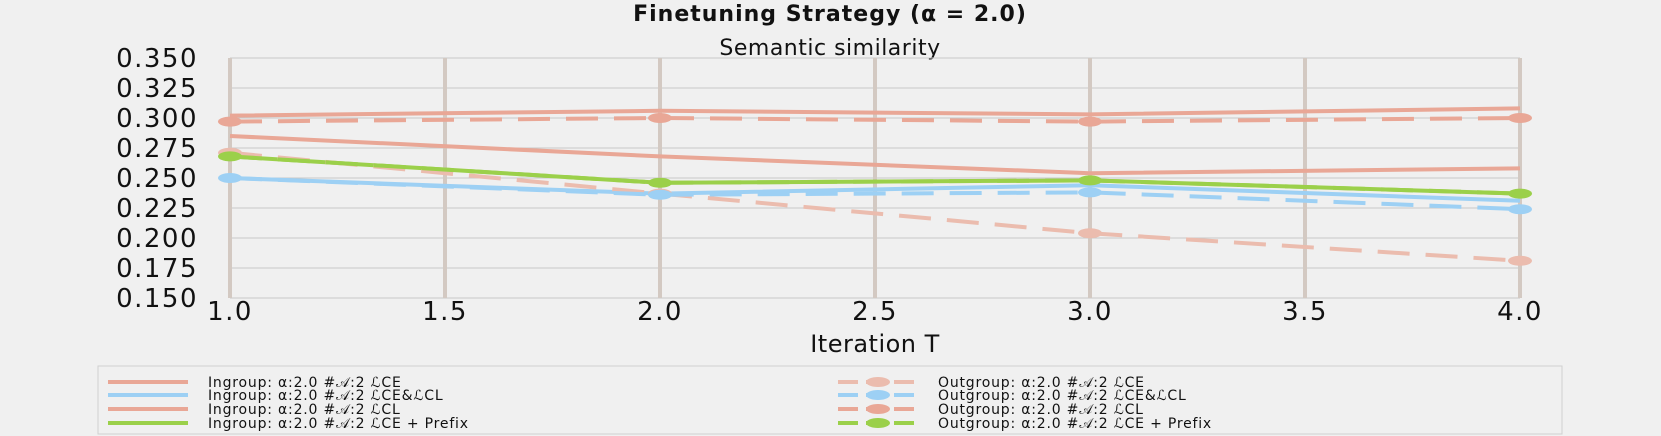 The width and height of the screenshot is (1661, 436). I want to click on y-tick-label: 0.200, so click(157, 239).